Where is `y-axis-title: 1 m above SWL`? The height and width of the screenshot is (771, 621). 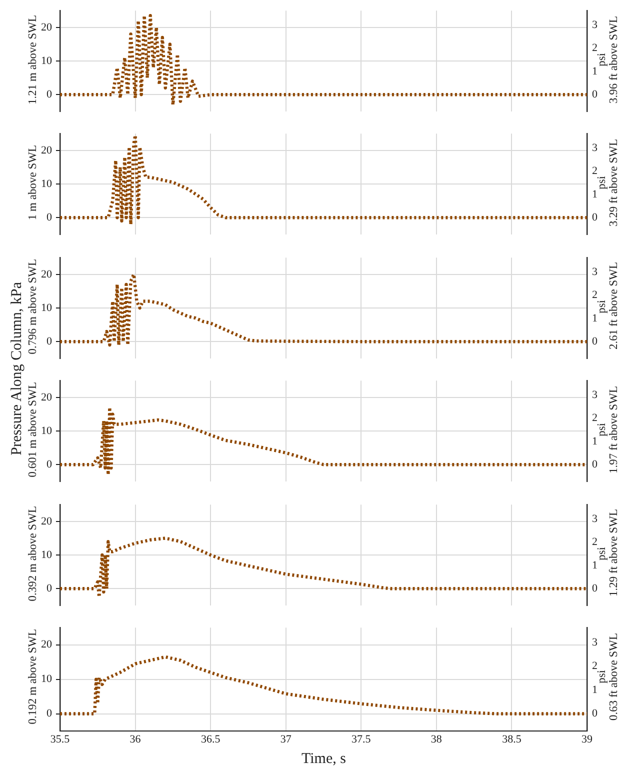 y-axis-title: 1 m above SWL is located at coordinates (33, 182).